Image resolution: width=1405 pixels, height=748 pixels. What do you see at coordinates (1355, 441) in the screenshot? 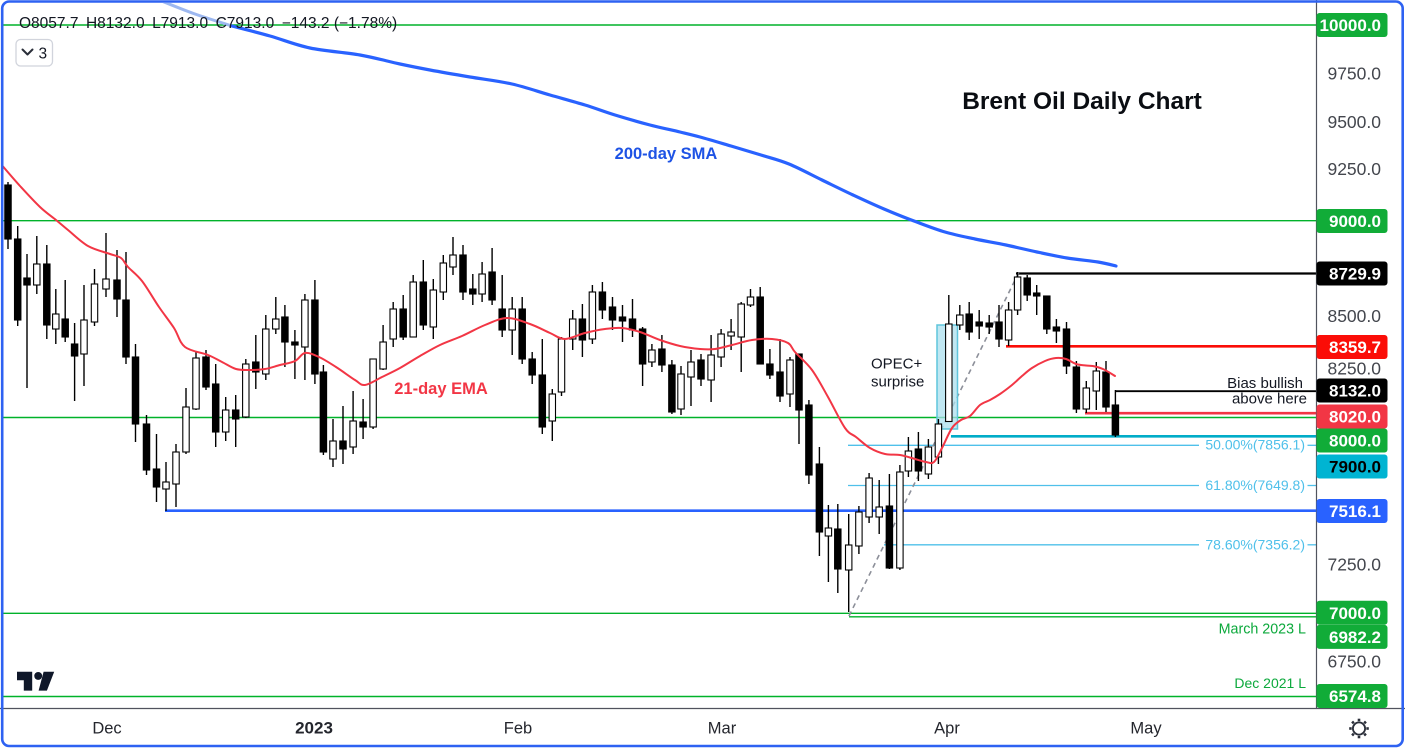
I see `svg-text: 8000.0` at bounding box center [1355, 441].